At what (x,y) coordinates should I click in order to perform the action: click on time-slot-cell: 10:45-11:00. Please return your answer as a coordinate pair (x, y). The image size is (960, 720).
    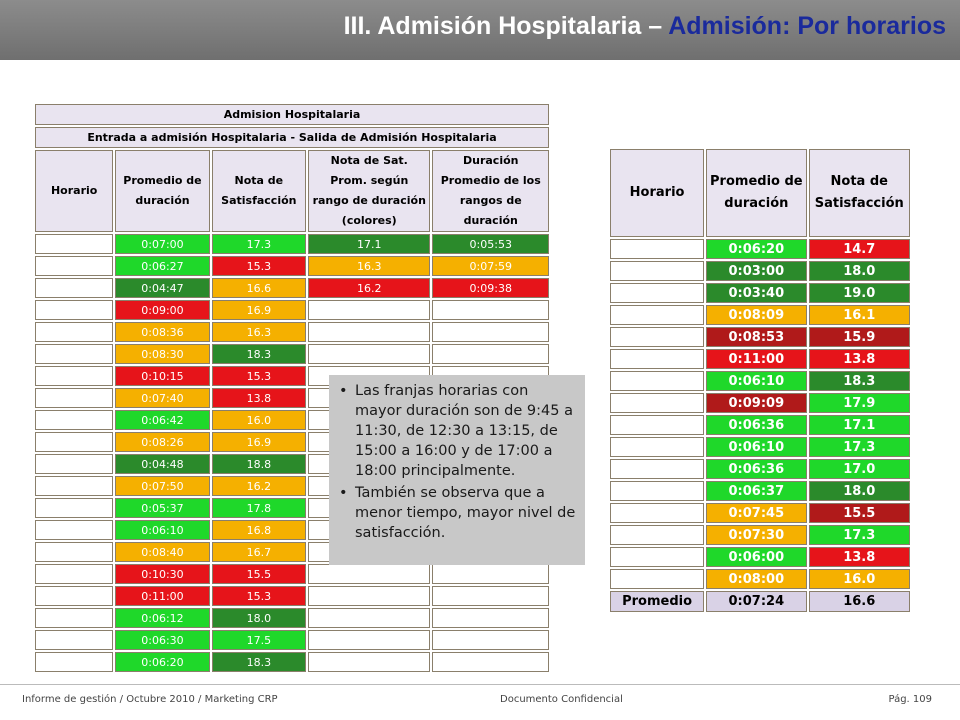
    Looking at the image, I should click on (74, 398).